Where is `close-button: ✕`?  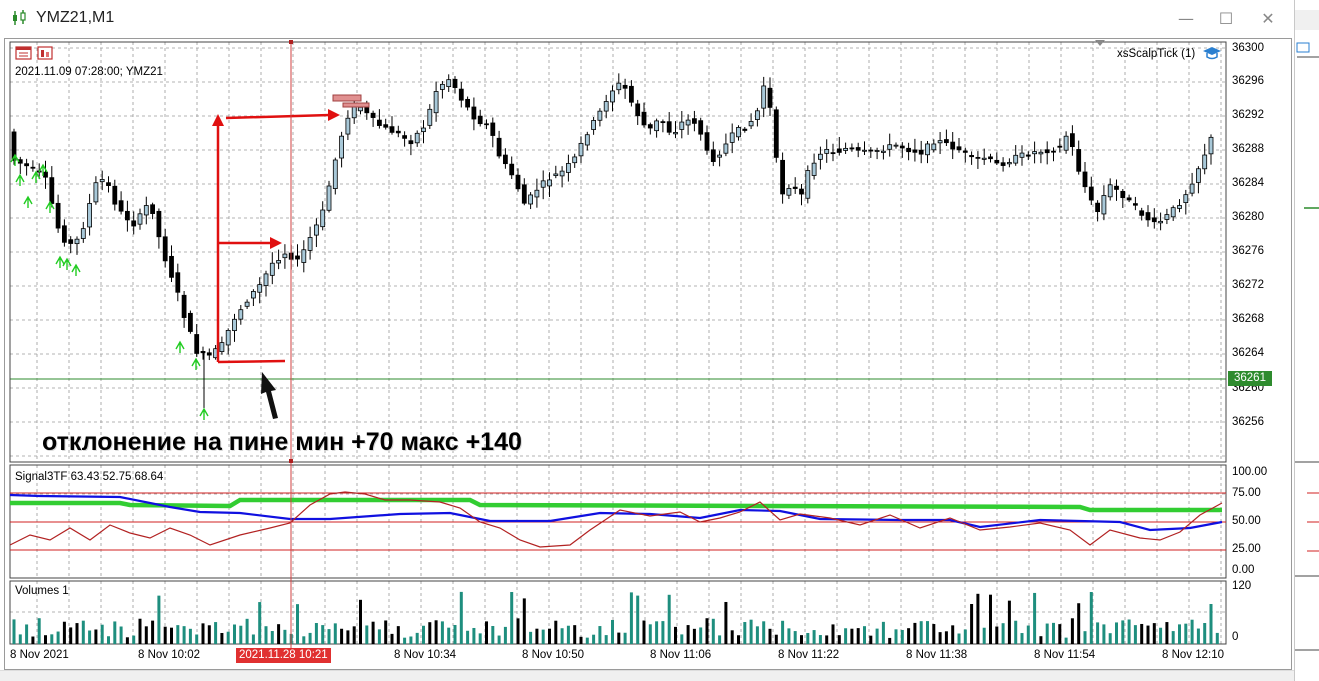
close-button: ✕ is located at coordinates (1268, 19).